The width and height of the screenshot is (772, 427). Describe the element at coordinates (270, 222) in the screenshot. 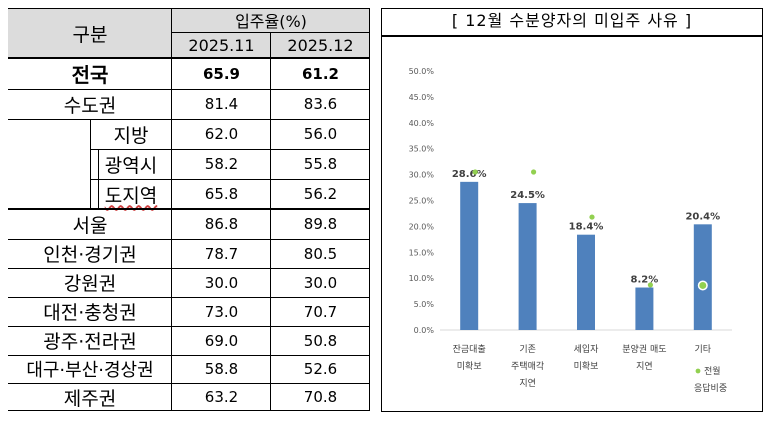

I see `value-column-line` at that location.